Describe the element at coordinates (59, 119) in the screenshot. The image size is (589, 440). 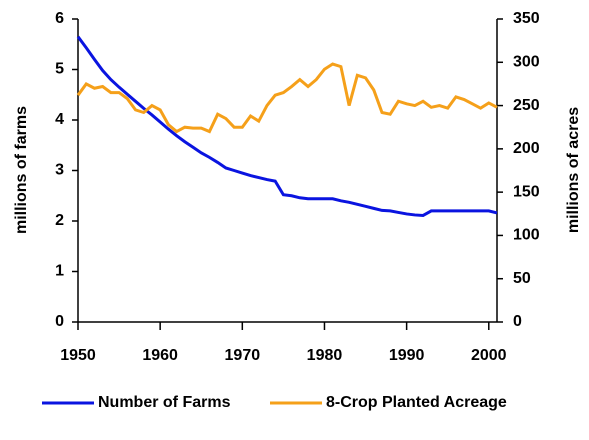
I see `y-tick-label: 4` at that location.